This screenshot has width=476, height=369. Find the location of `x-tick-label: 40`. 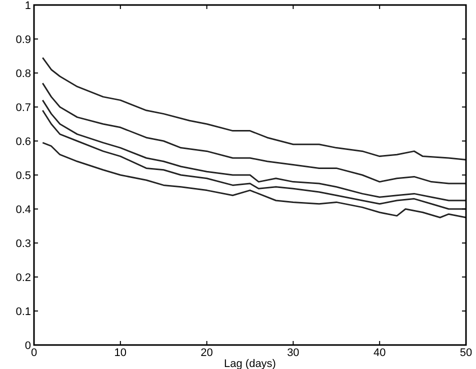

x-tick-label: 40 is located at coordinates (379, 353).